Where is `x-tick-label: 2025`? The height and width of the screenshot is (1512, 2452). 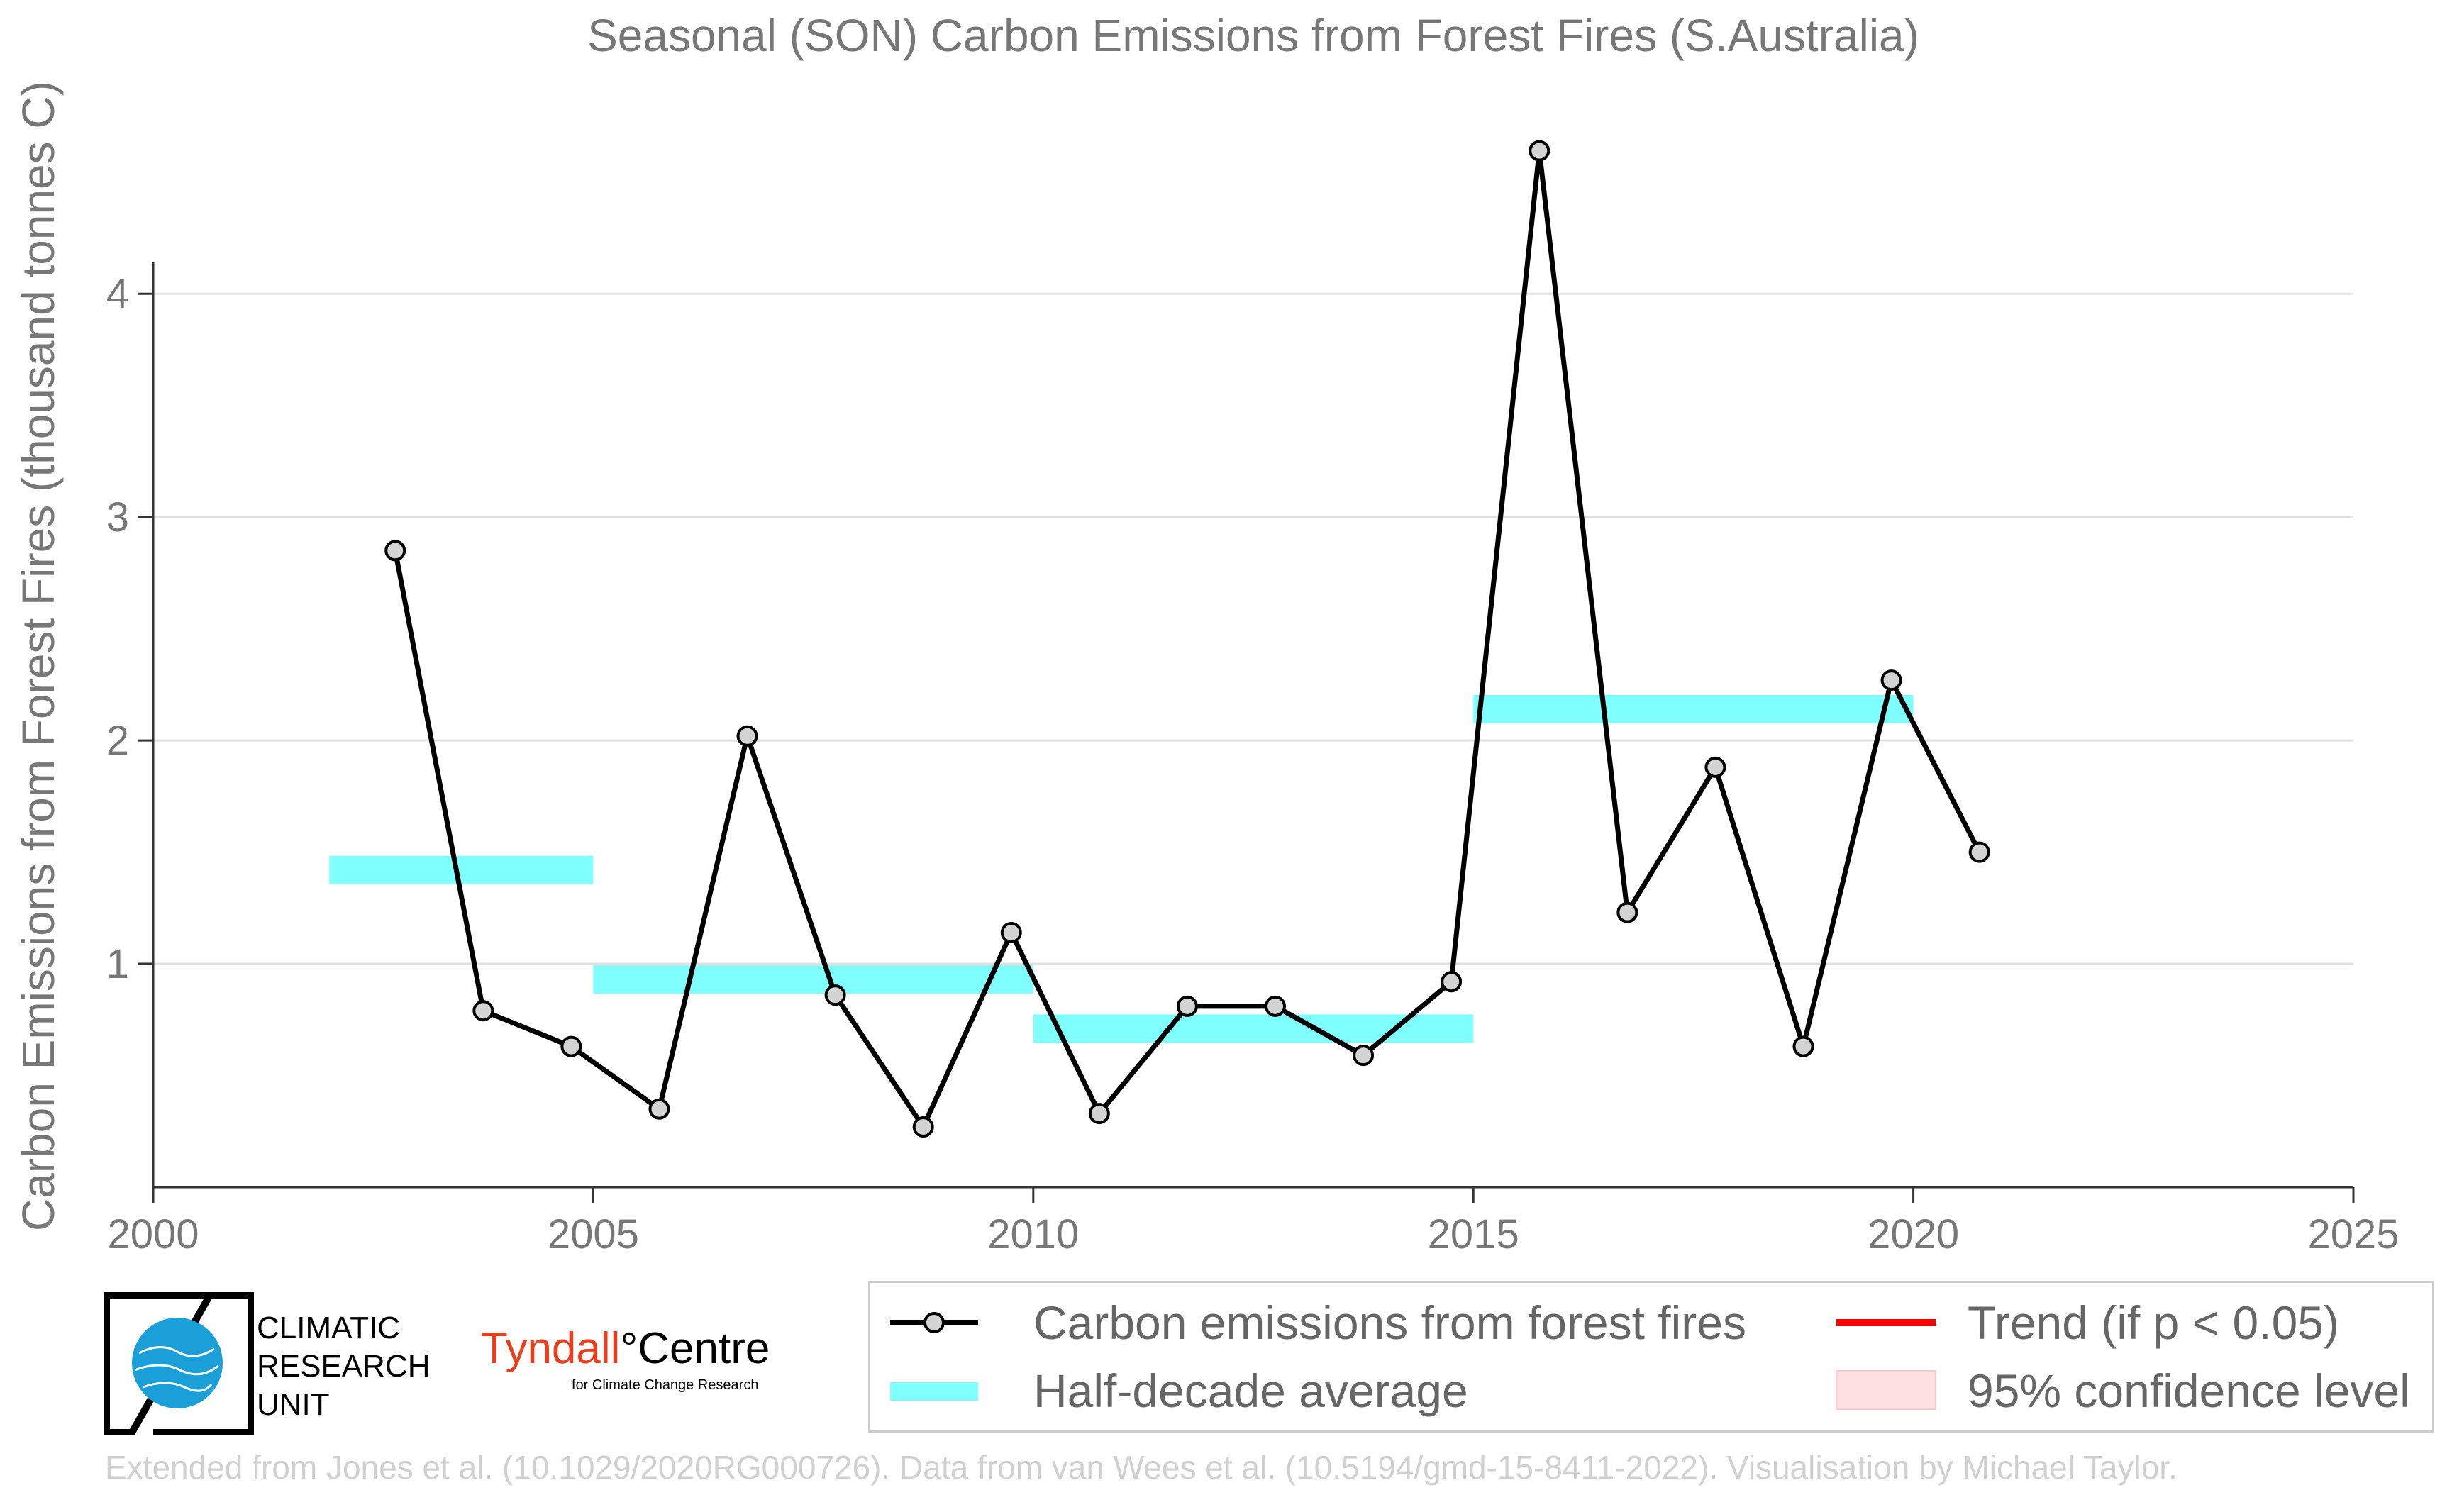 x-tick-label: 2025 is located at coordinates (2353, 1234).